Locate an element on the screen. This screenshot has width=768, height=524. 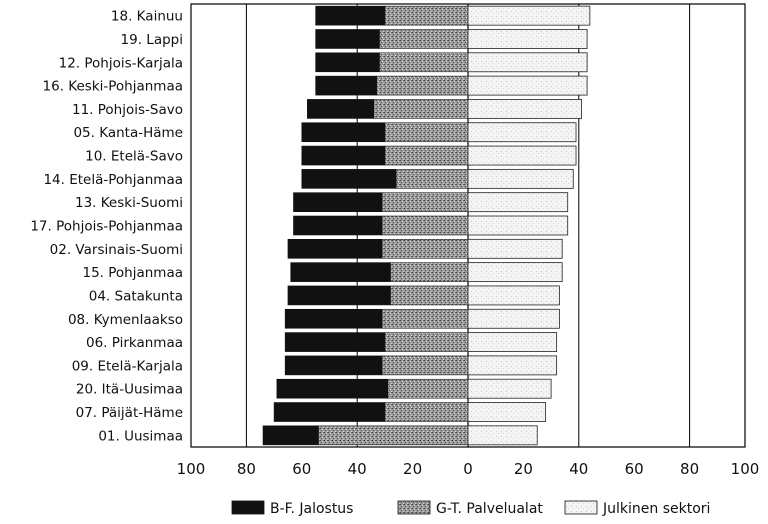
category-label: 11. Pohjois-Savo is located at coordinates (127, 110).